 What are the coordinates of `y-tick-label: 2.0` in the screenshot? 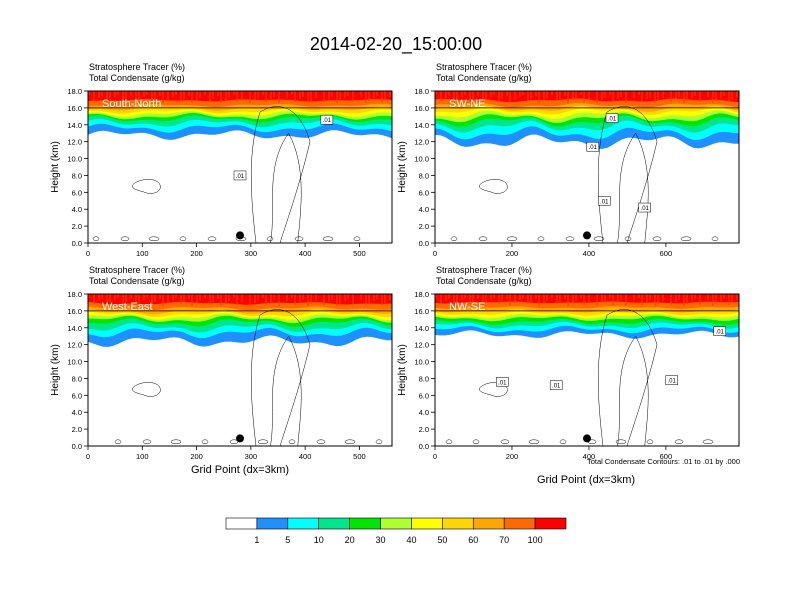 It's located at (424, 226).